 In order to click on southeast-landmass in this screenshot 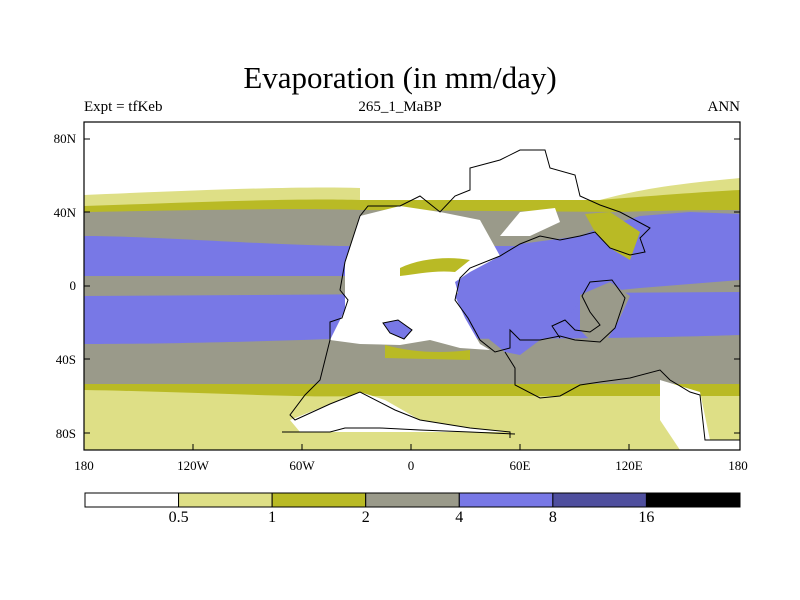, I will do `click(700, 415)`.